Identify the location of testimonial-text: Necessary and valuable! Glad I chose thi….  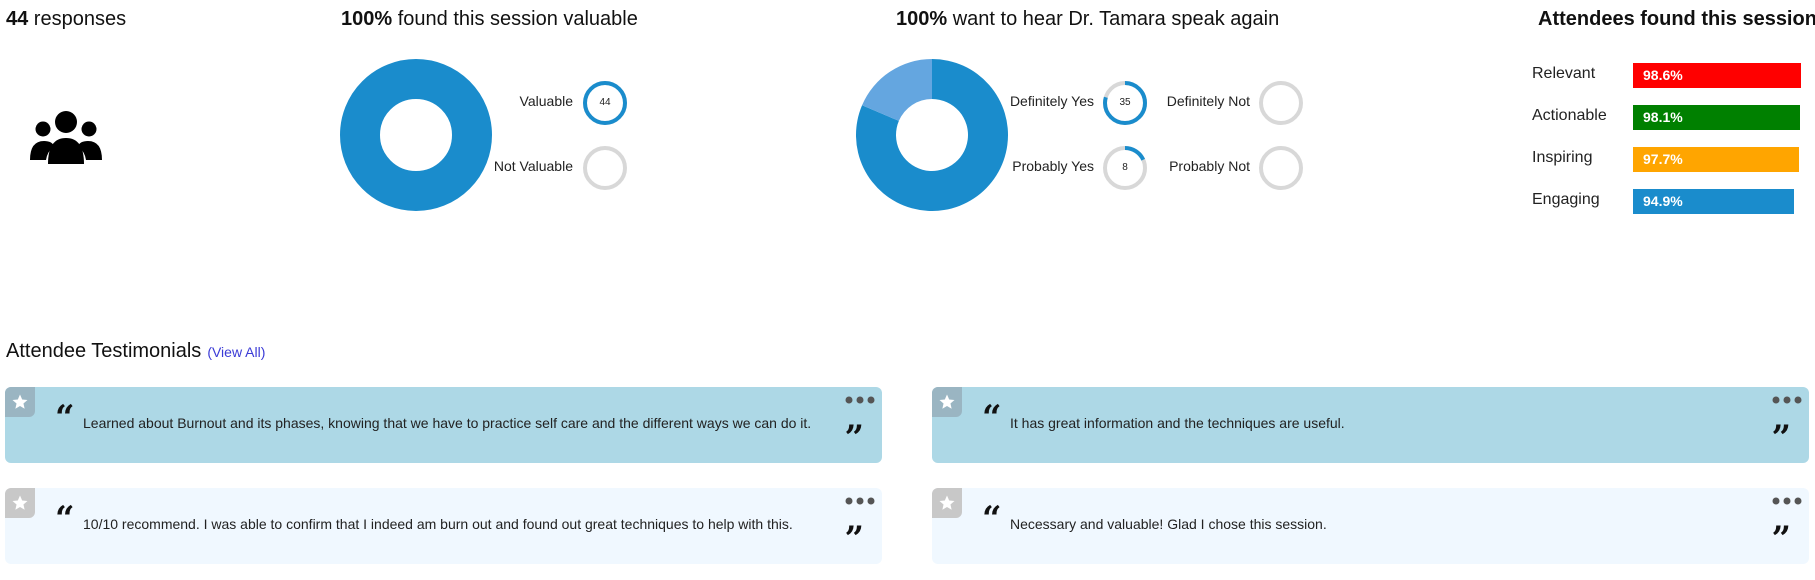
(1168, 524).